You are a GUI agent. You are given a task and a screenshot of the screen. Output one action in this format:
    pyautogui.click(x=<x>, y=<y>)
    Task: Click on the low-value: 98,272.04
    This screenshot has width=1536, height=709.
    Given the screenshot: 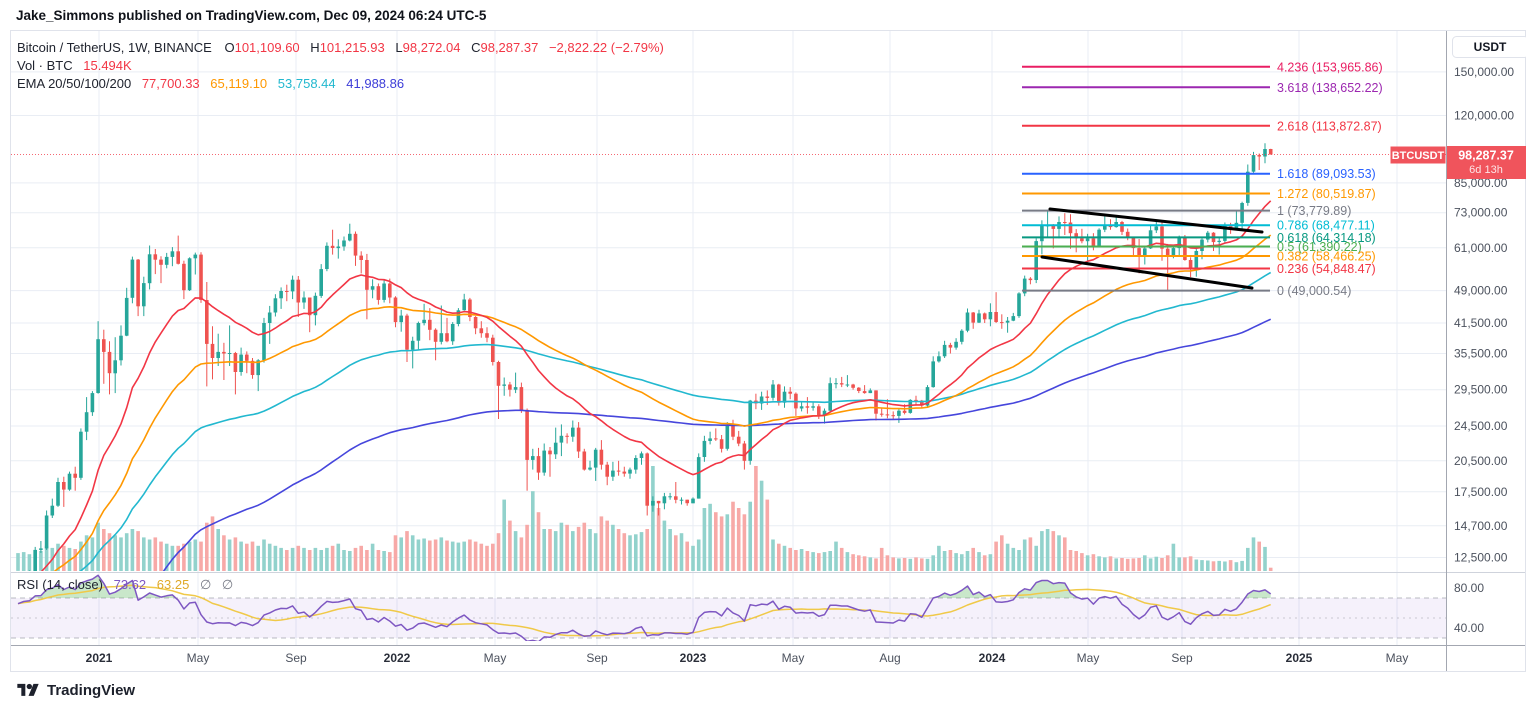 What is the action you would take?
    pyautogui.click(x=431, y=47)
    